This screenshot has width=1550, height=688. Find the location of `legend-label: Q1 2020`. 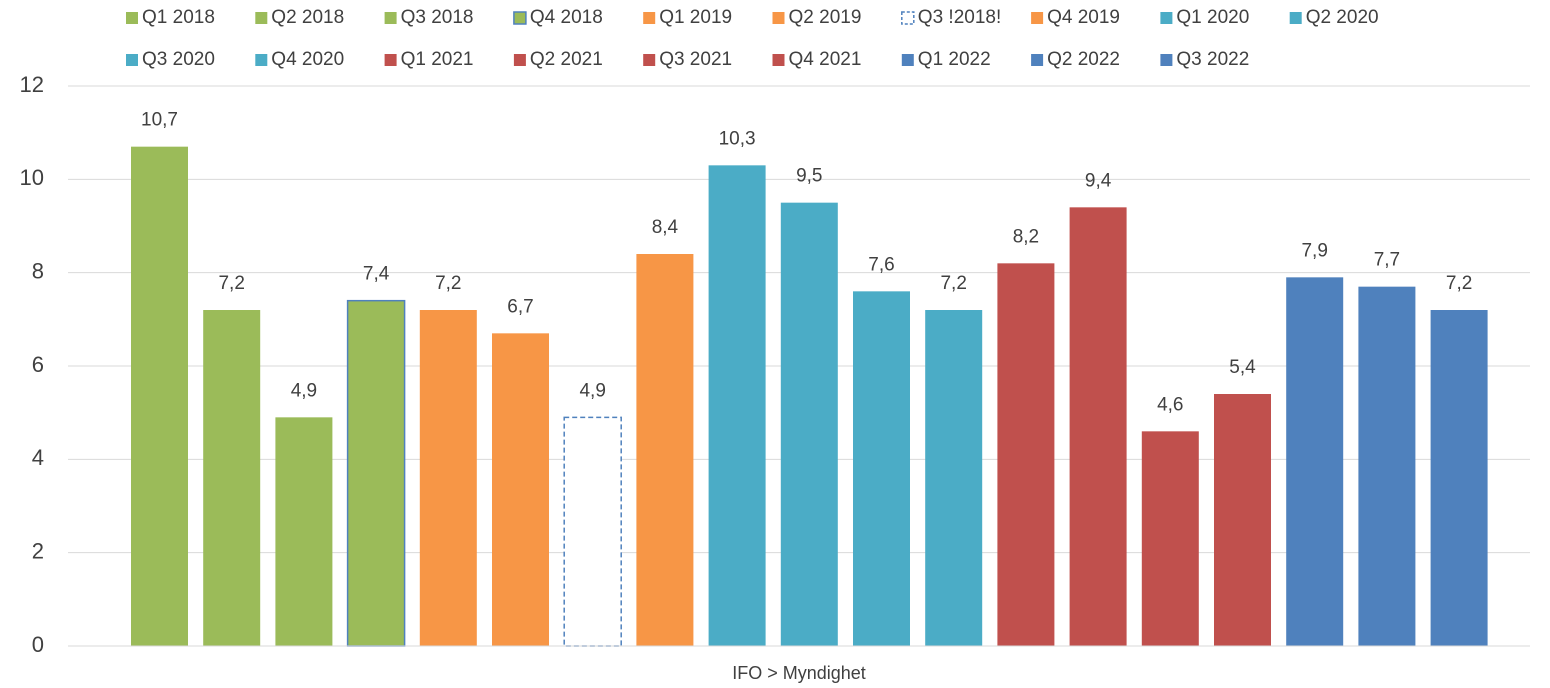

legend-label: Q1 2020 is located at coordinates (1212, 17).